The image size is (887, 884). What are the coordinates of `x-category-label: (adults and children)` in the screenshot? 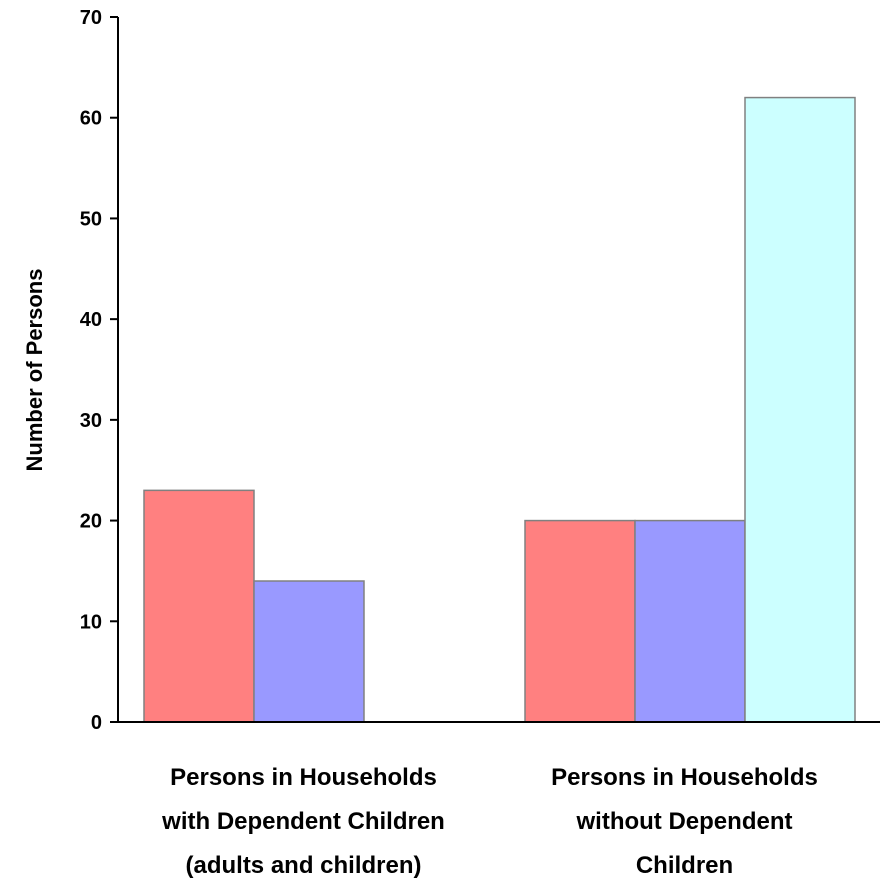 It's located at (303, 865).